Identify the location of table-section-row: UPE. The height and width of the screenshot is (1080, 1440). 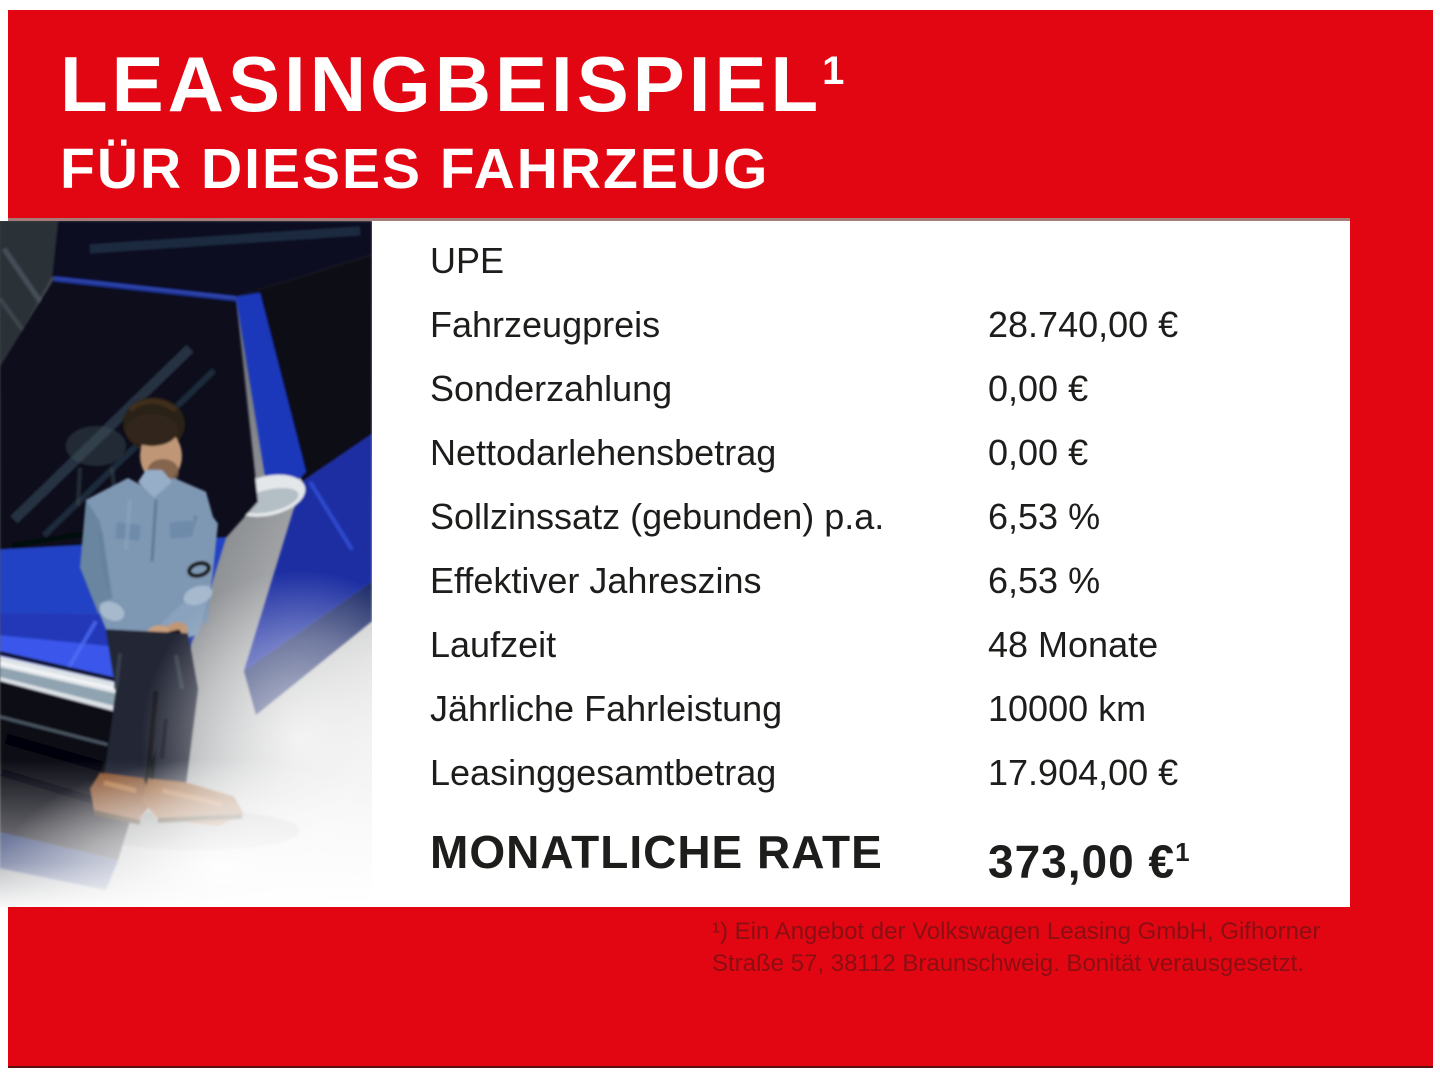
(878, 261).